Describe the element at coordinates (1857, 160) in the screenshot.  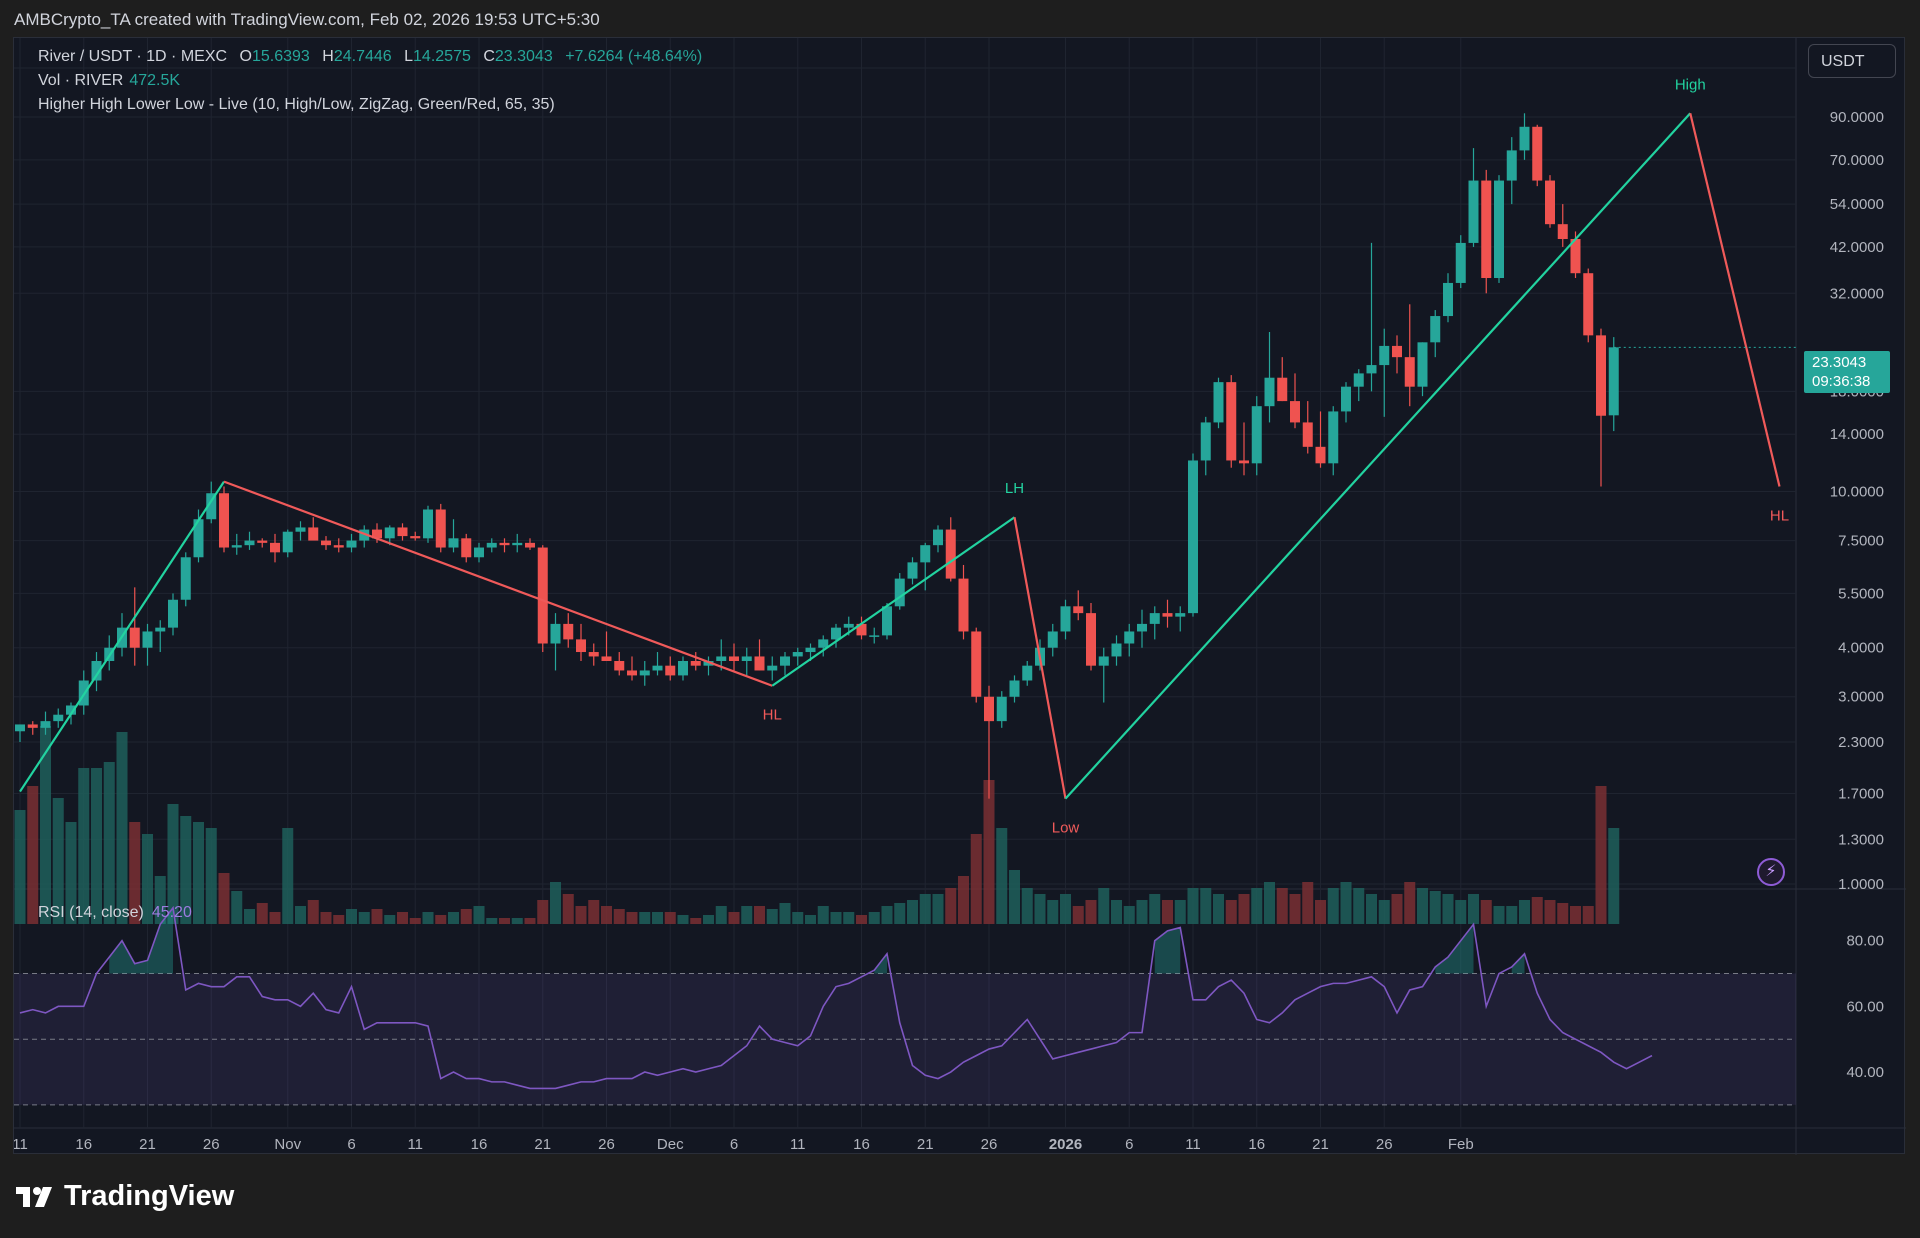
I see `price-tick-label: 70.0000` at that location.